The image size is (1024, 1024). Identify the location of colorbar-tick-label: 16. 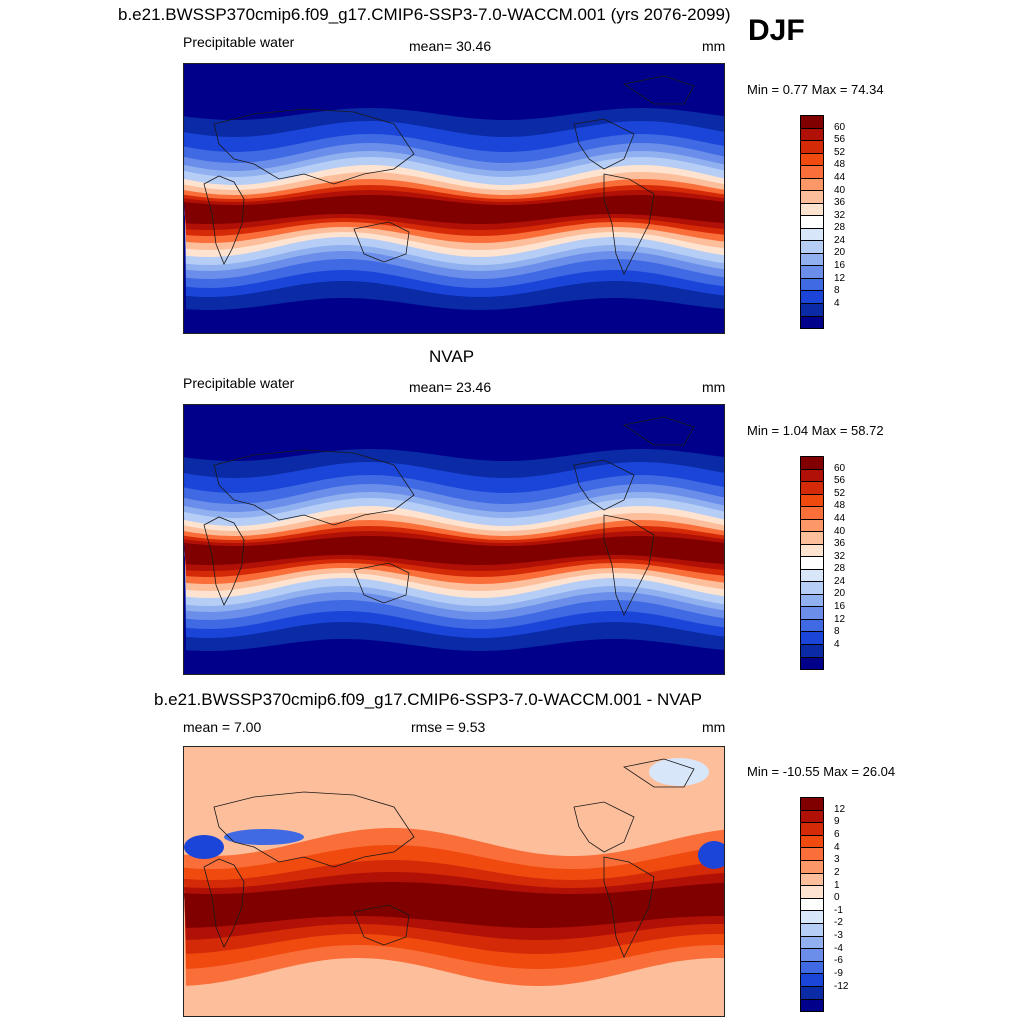
(840, 607).